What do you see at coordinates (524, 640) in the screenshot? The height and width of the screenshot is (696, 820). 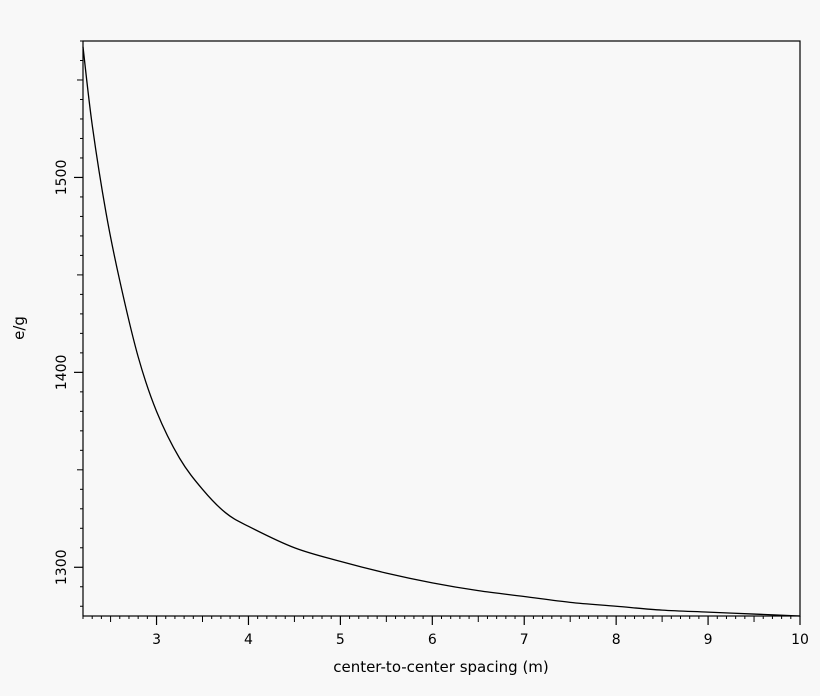 I see `x-tick-label: 7` at bounding box center [524, 640].